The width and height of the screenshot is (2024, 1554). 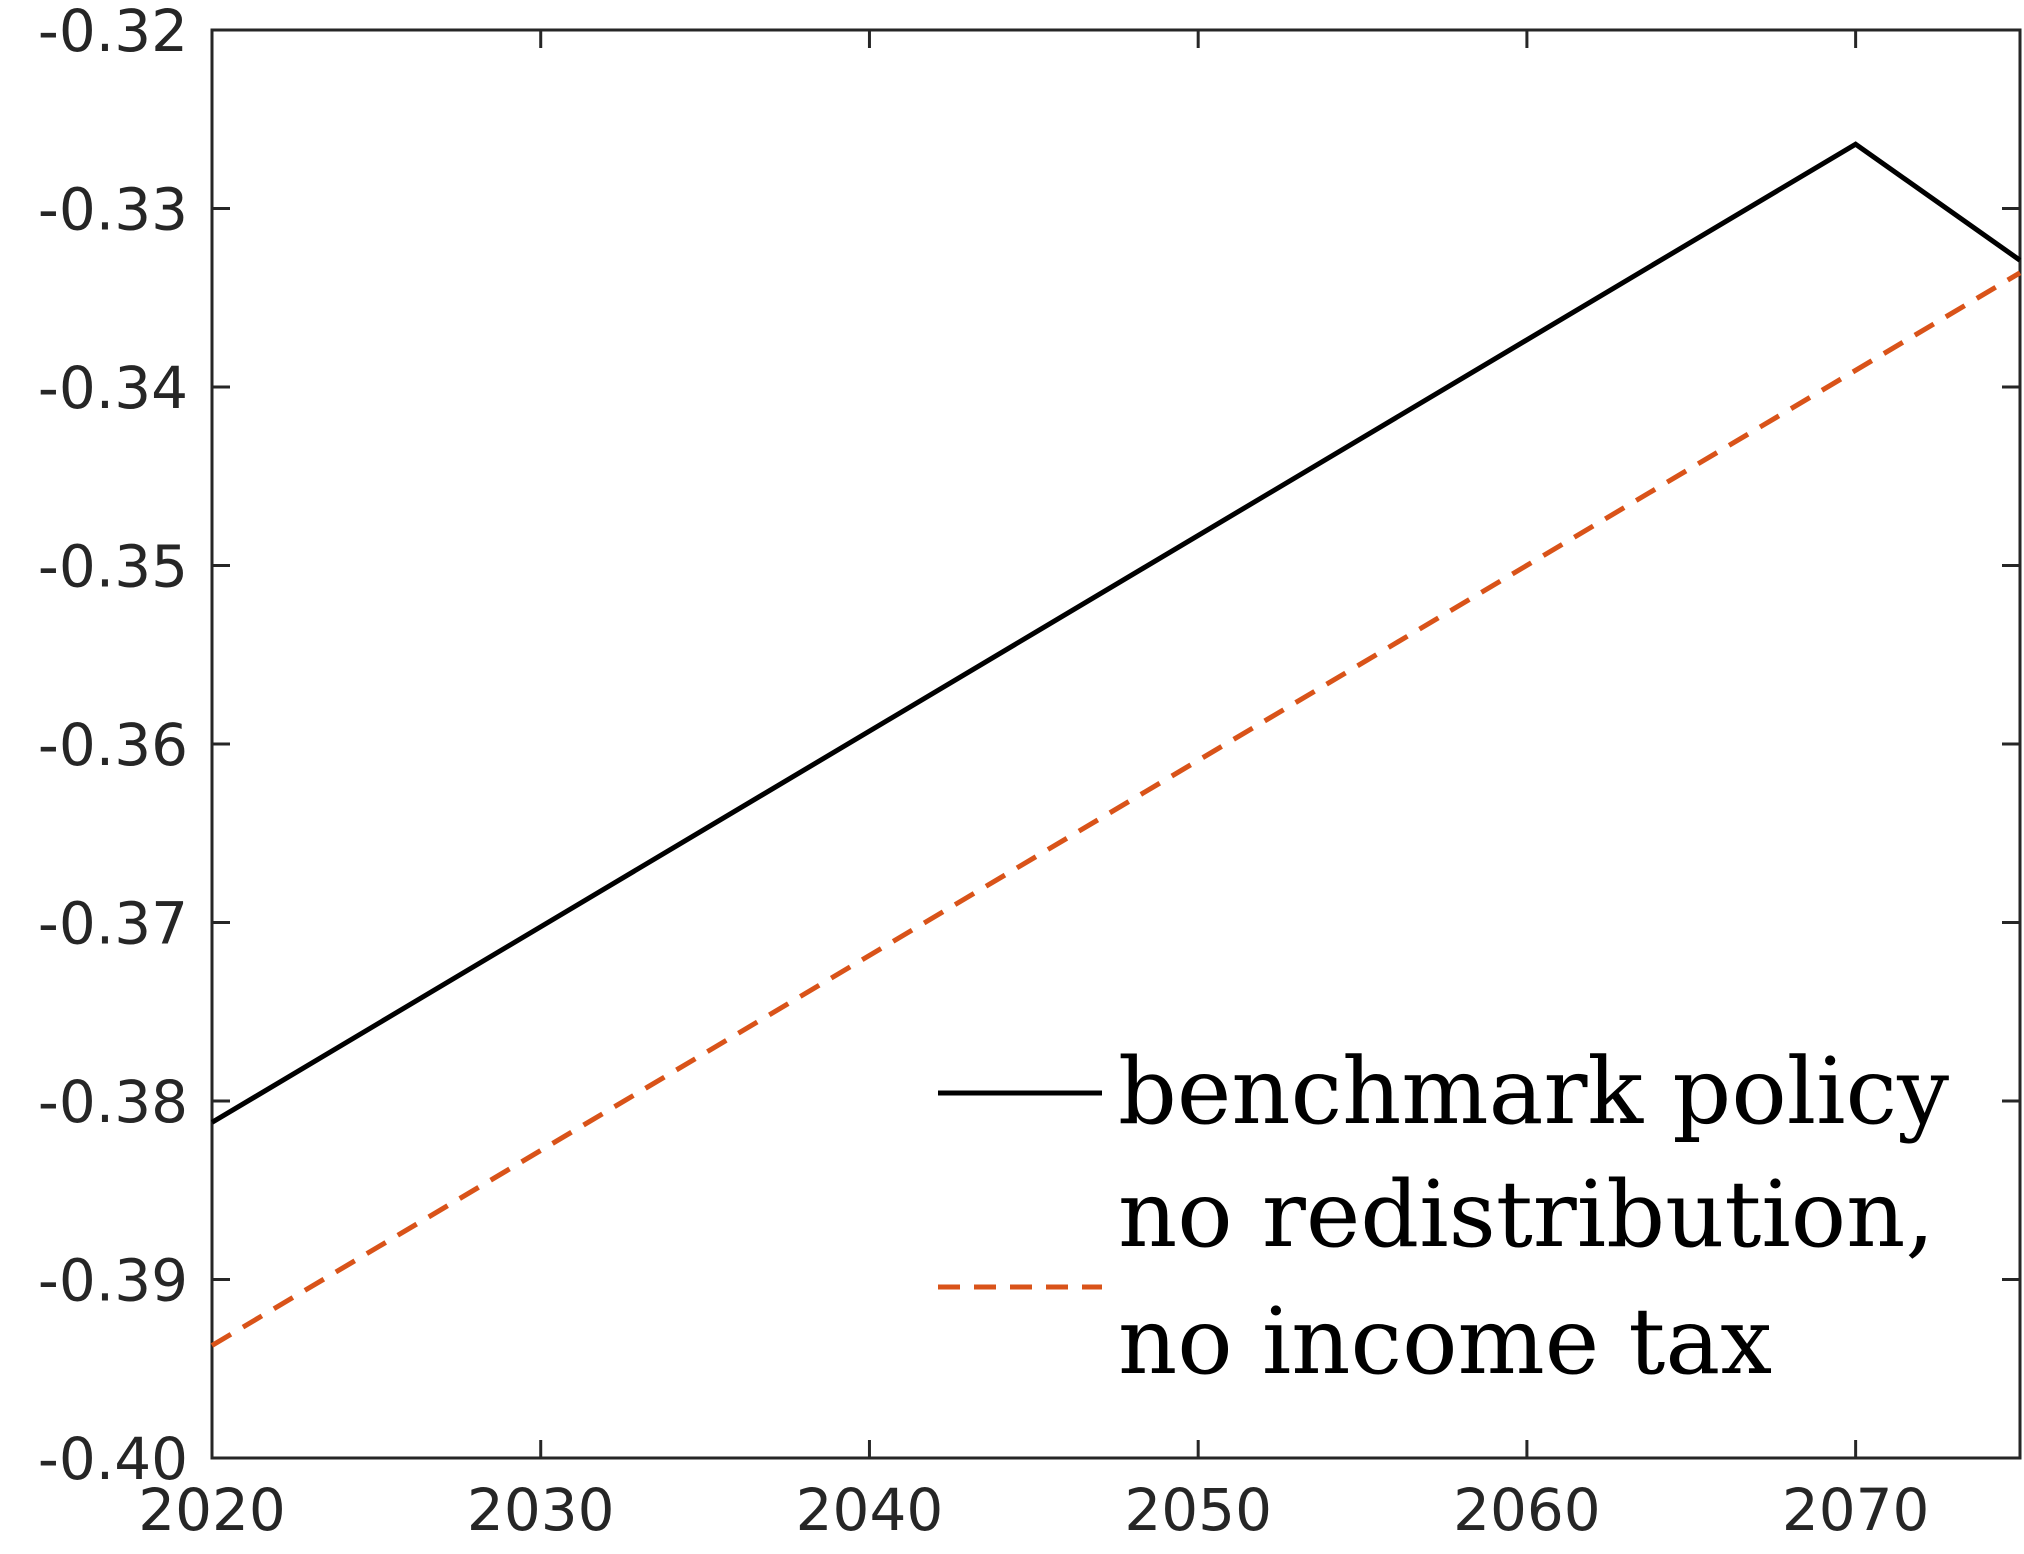 I want to click on legend-label-no-redistribution-line2: no income tax, so click(x=1445, y=1341).